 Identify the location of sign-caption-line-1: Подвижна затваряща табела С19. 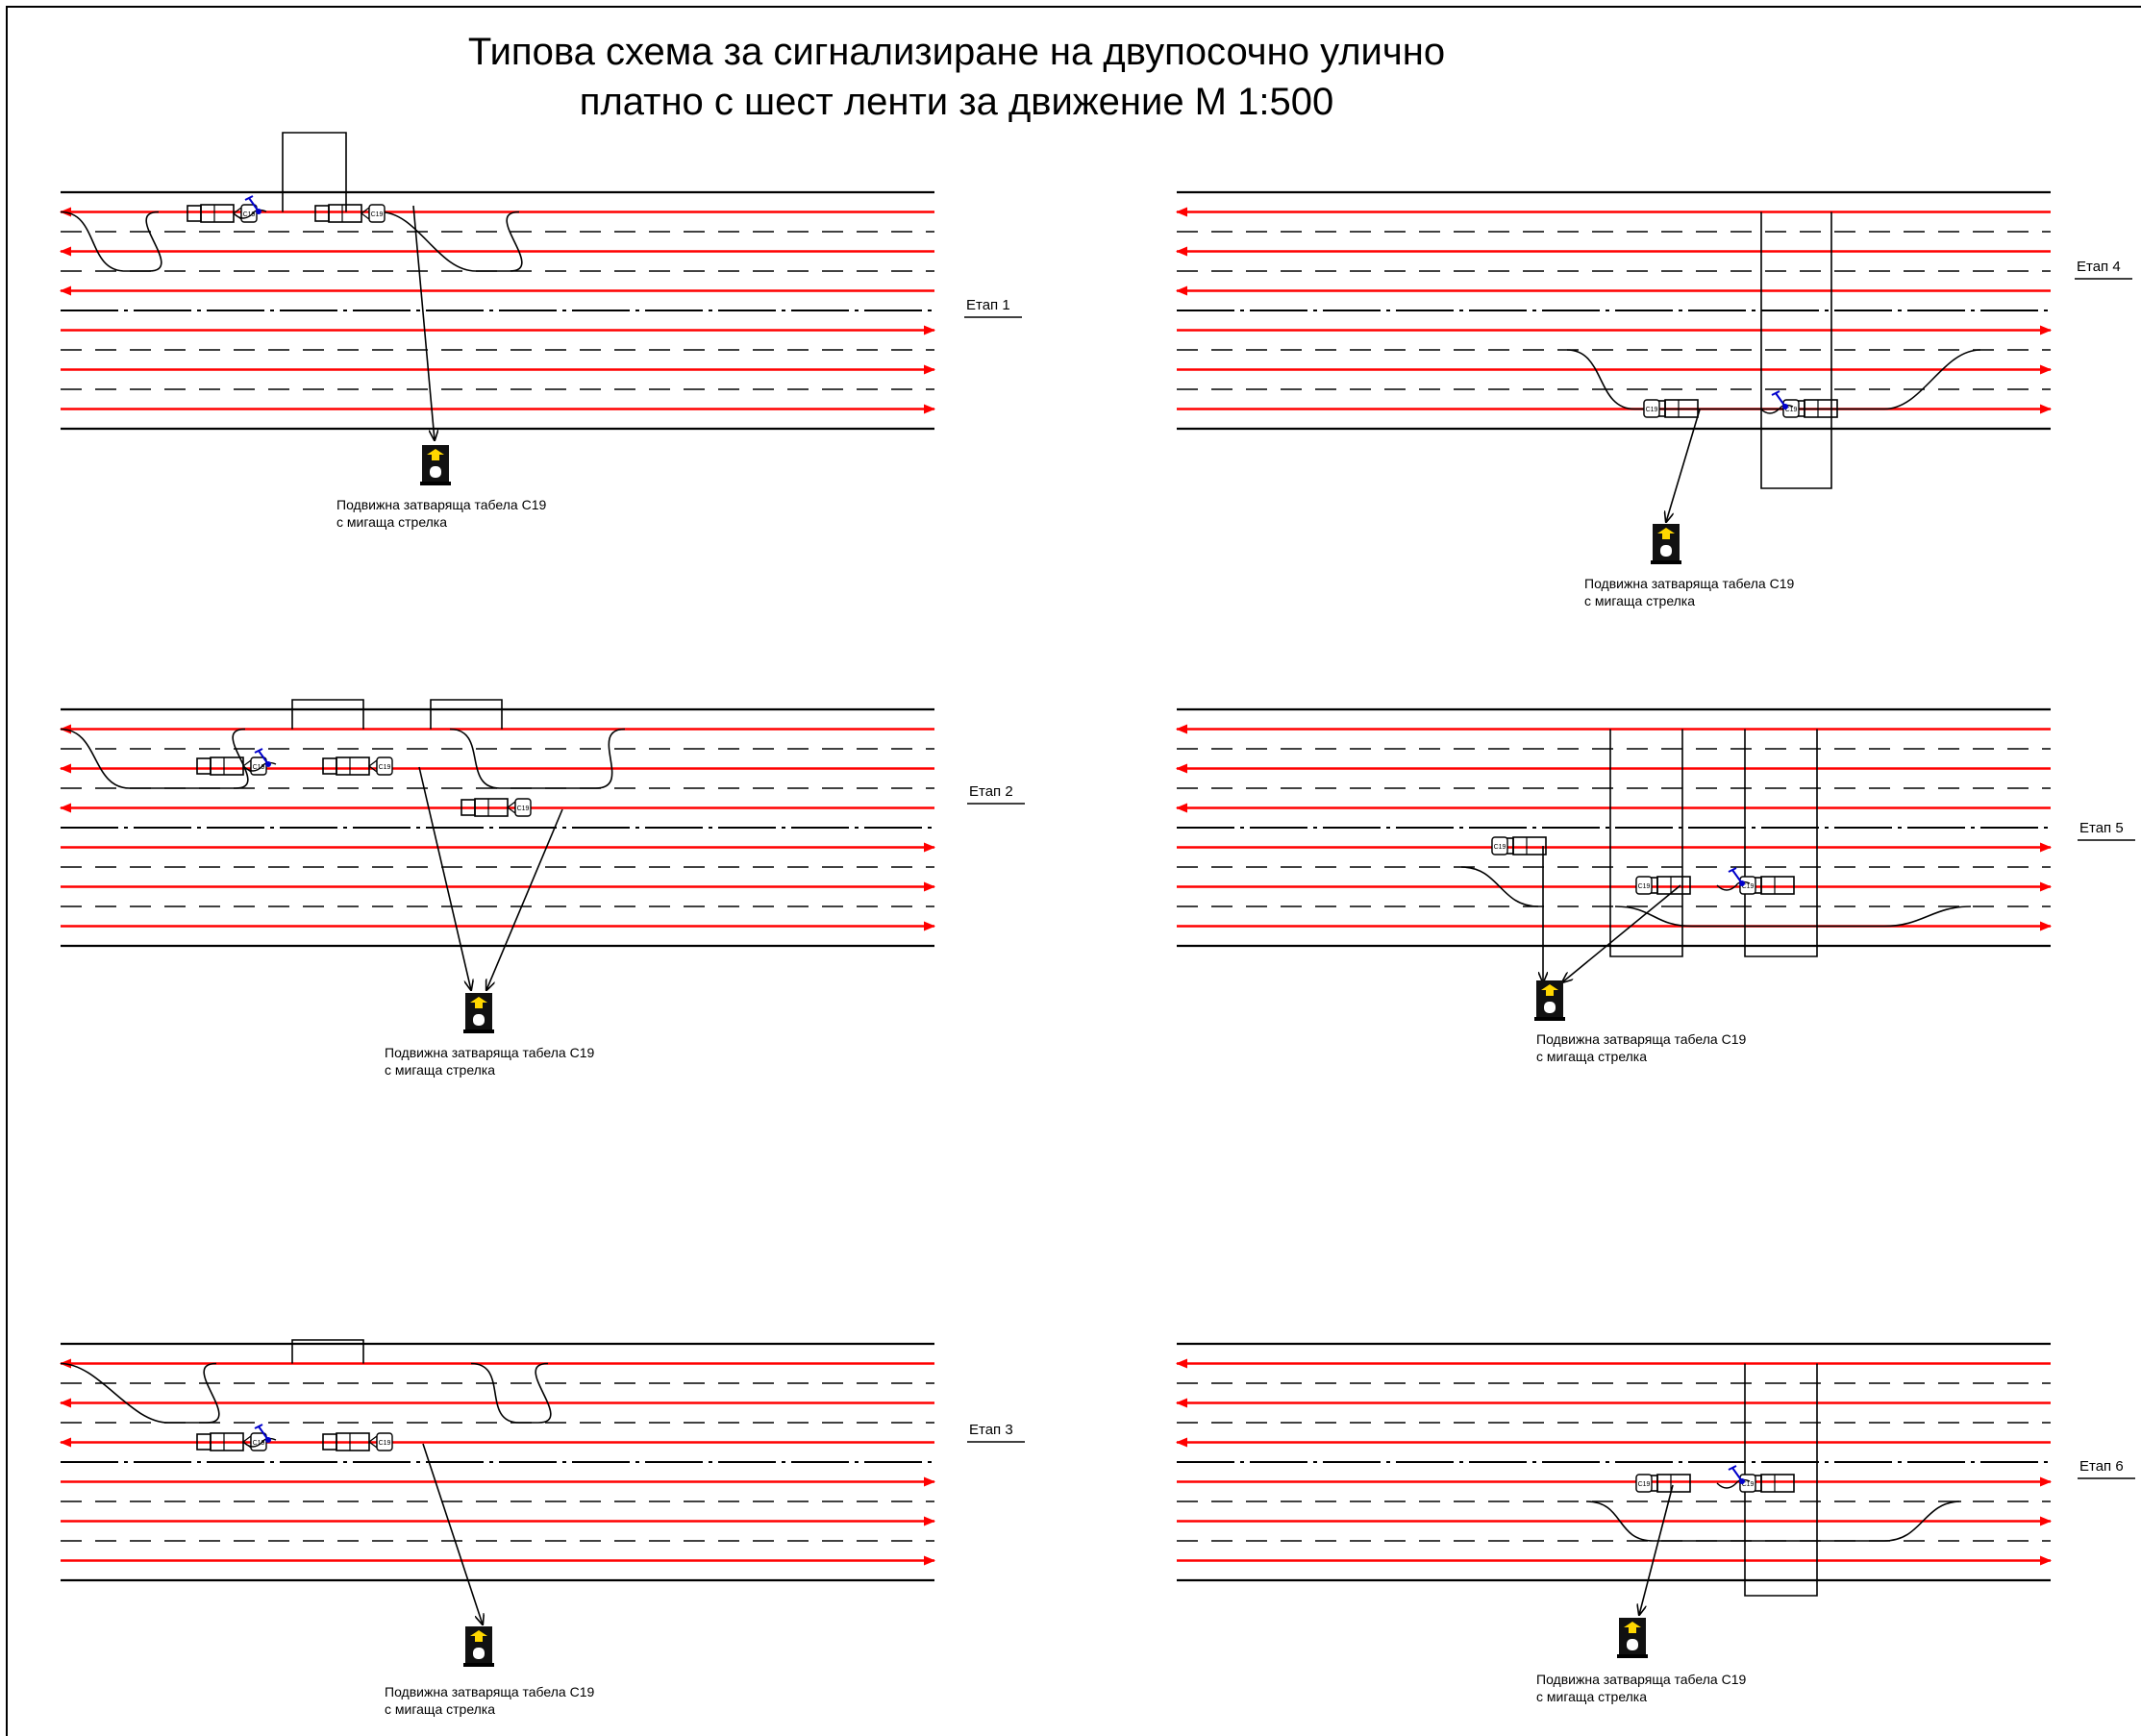
(1689, 583).